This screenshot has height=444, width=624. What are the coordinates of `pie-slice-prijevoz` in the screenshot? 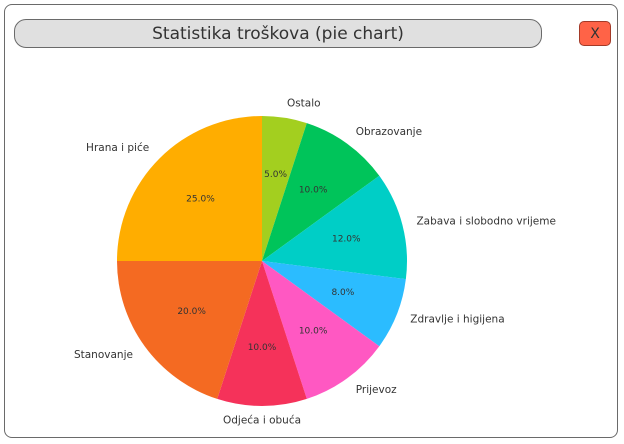 It's located at (321, 330).